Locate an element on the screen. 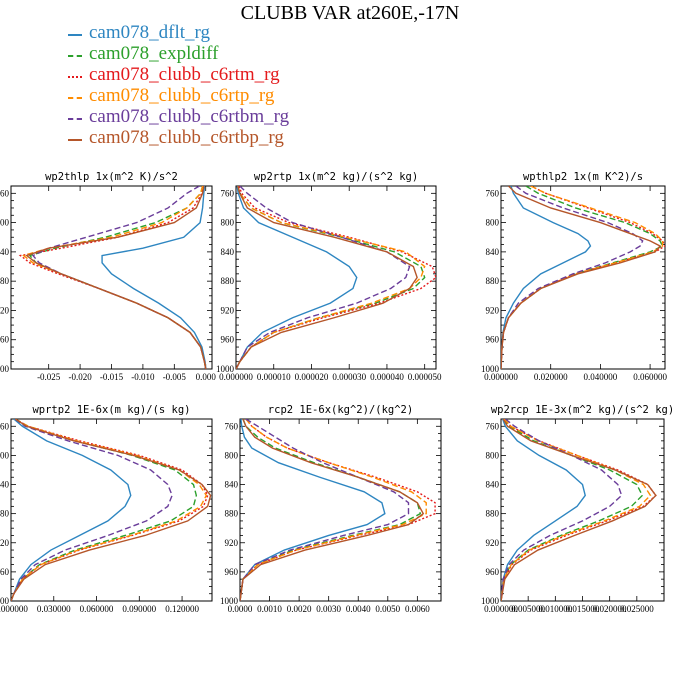  x-tick-label: 0.0060 is located at coordinates (417, 609).